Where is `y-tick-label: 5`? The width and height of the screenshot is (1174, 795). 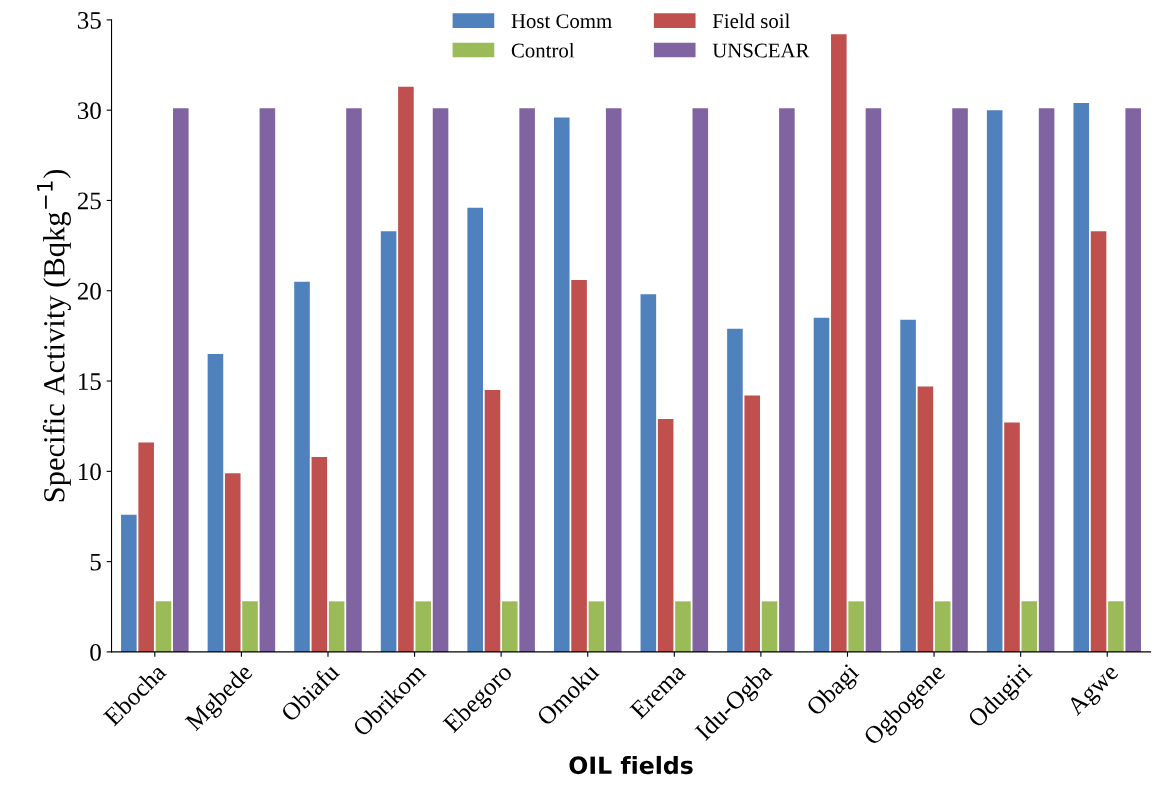
y-tick-label: 5 is located at coordinates (95, 562).